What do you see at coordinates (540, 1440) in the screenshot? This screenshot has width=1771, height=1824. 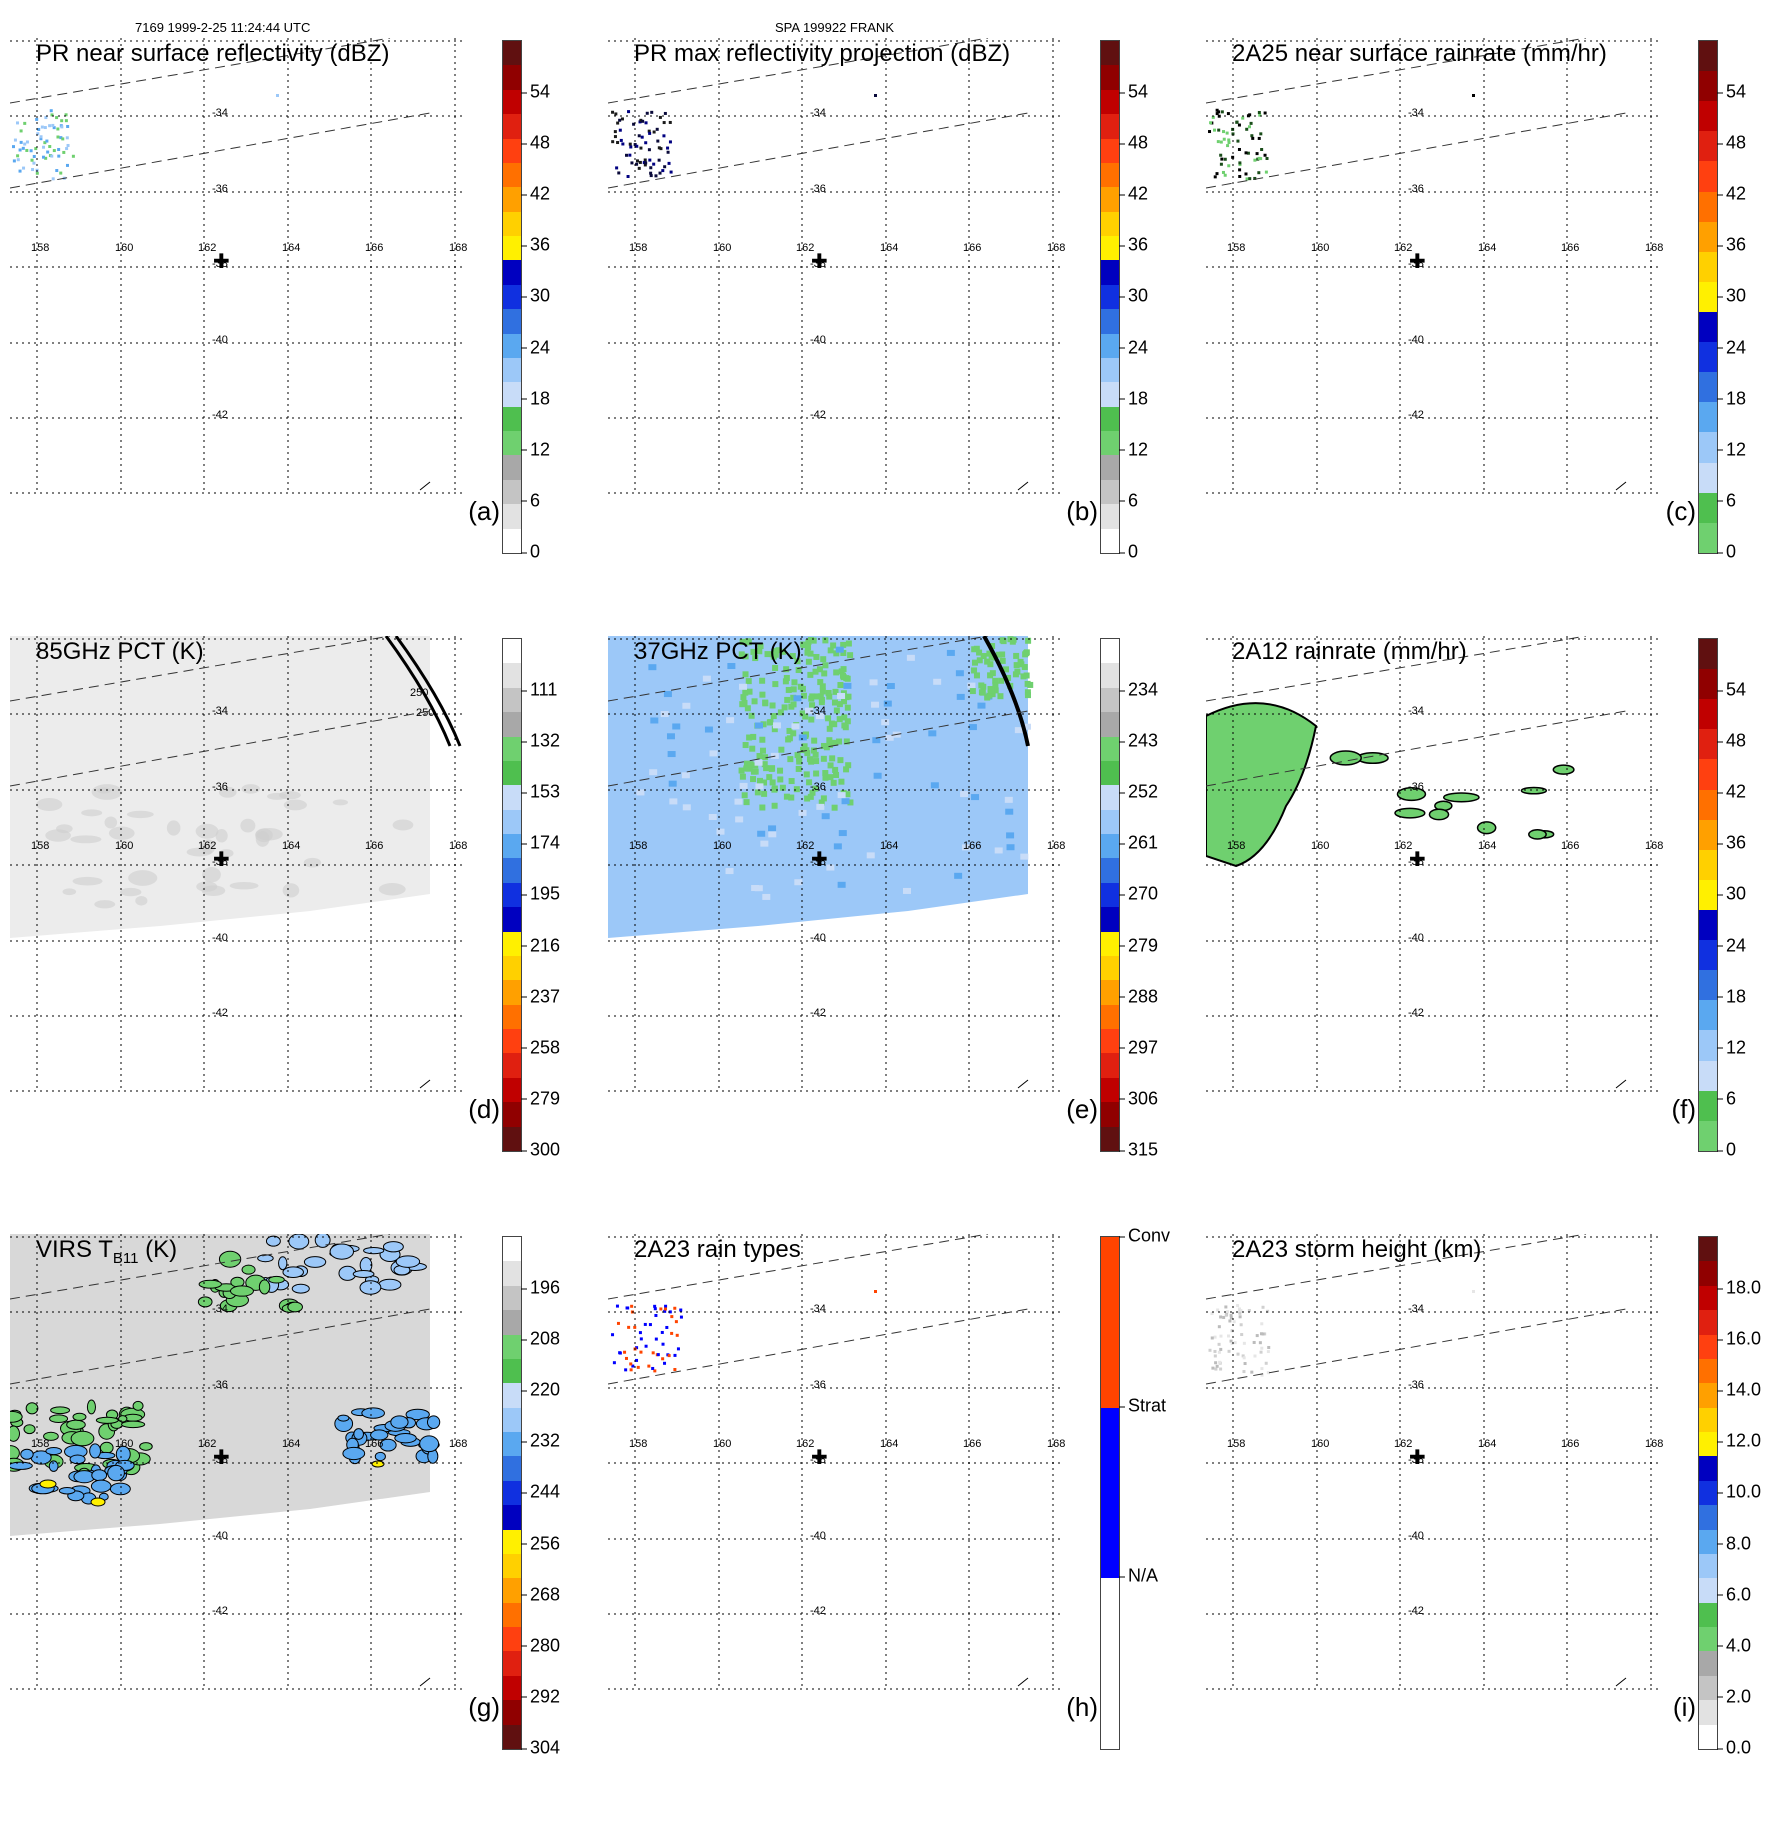 I see `colorbar-tick: 232` at bounding box center [540, 1440].